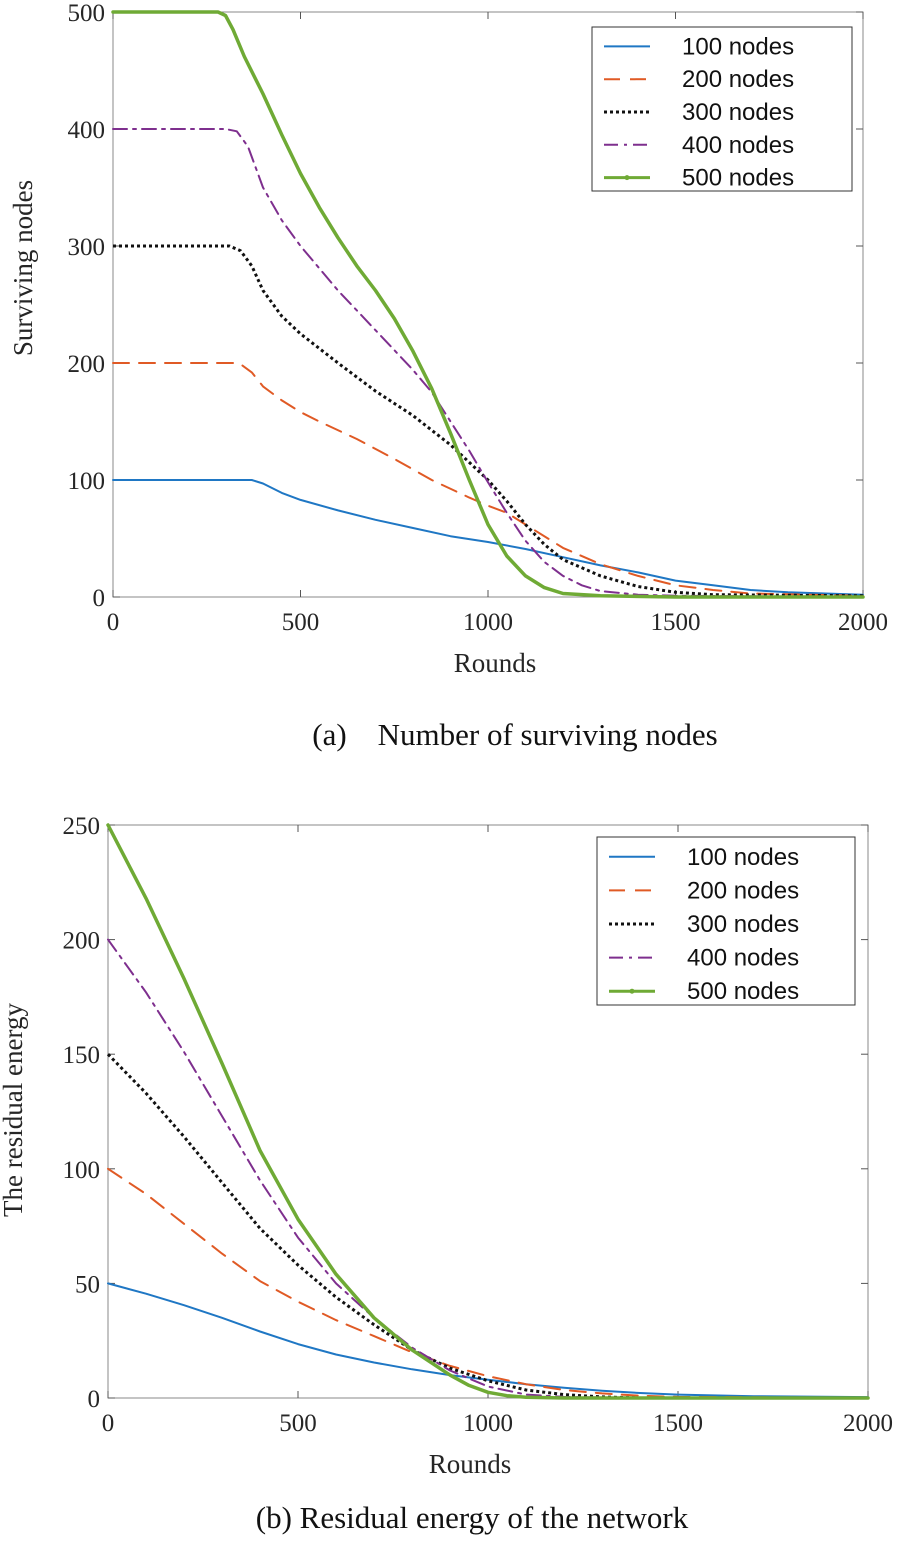 The height and width of the screenshot is (1553, 900). I want to click on y-tick-label: 150, so click(82, 1055).